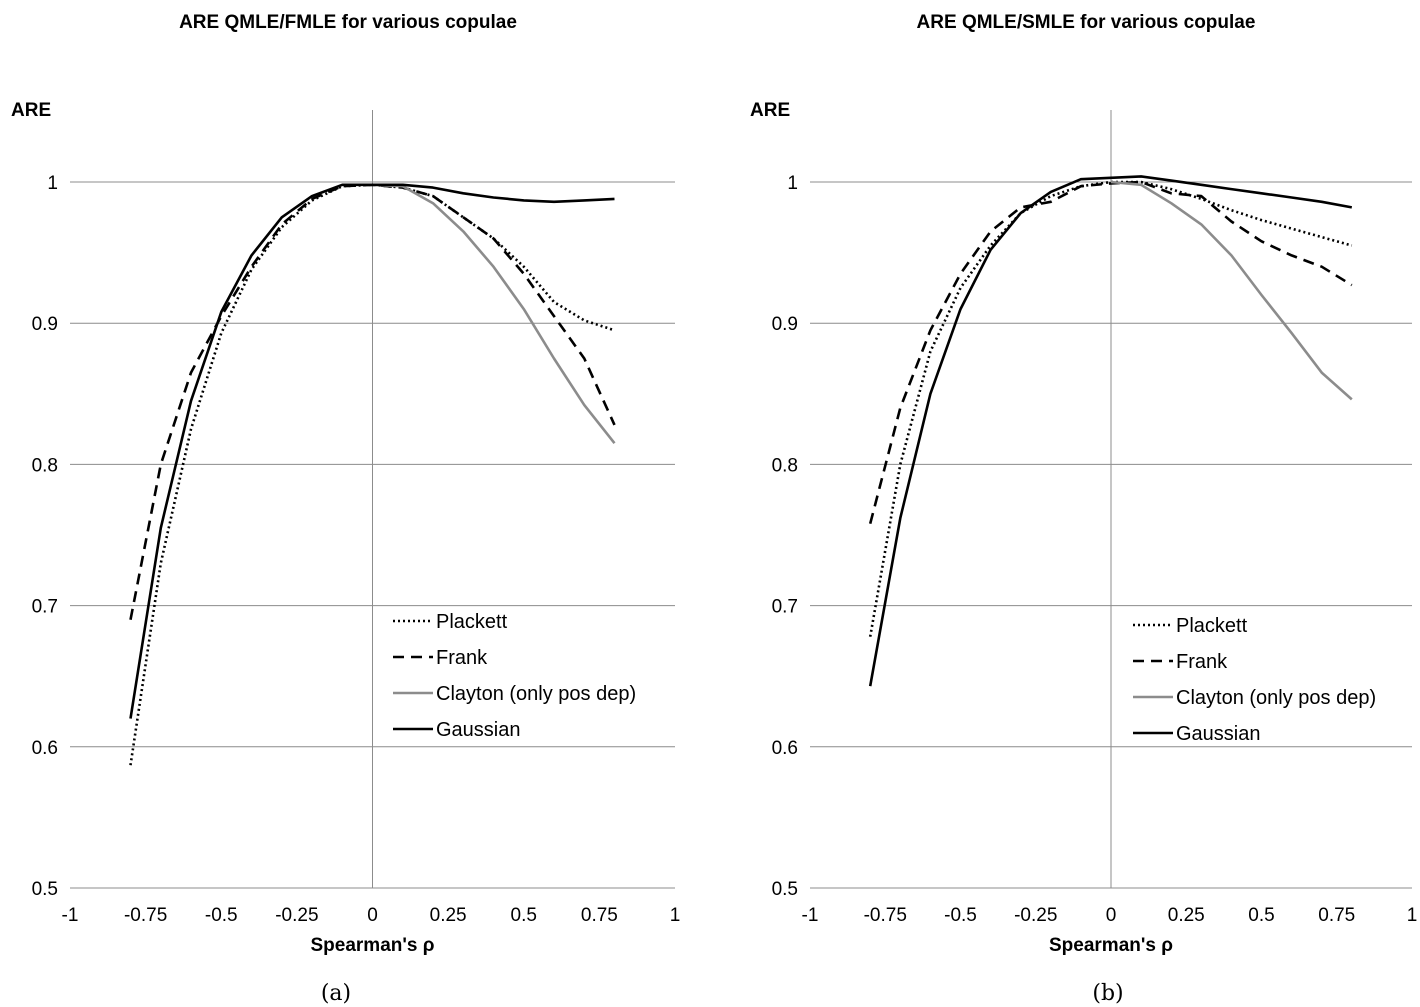 Image resolution: width=1420 pixels, height=1007 pixels. I want to click on panel-caption: (a), so click(336, 993).